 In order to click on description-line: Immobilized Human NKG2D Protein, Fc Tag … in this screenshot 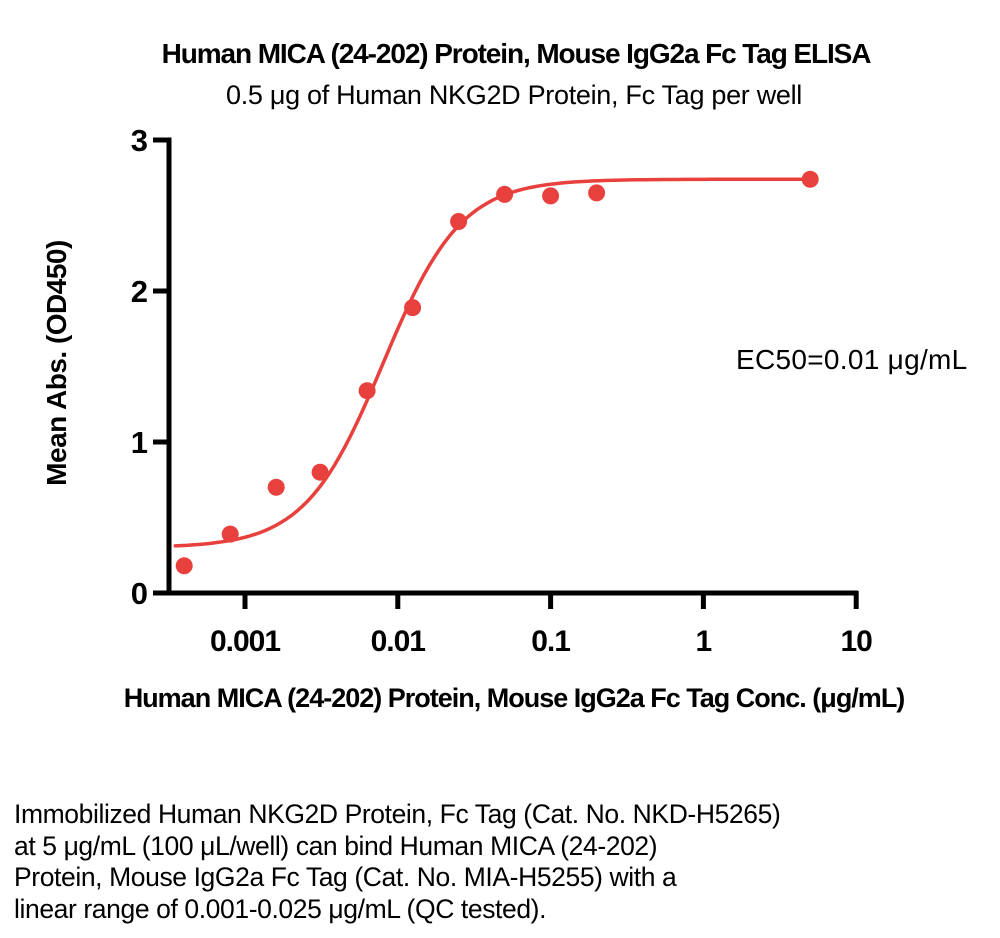, I will do `click(397, 814)`.